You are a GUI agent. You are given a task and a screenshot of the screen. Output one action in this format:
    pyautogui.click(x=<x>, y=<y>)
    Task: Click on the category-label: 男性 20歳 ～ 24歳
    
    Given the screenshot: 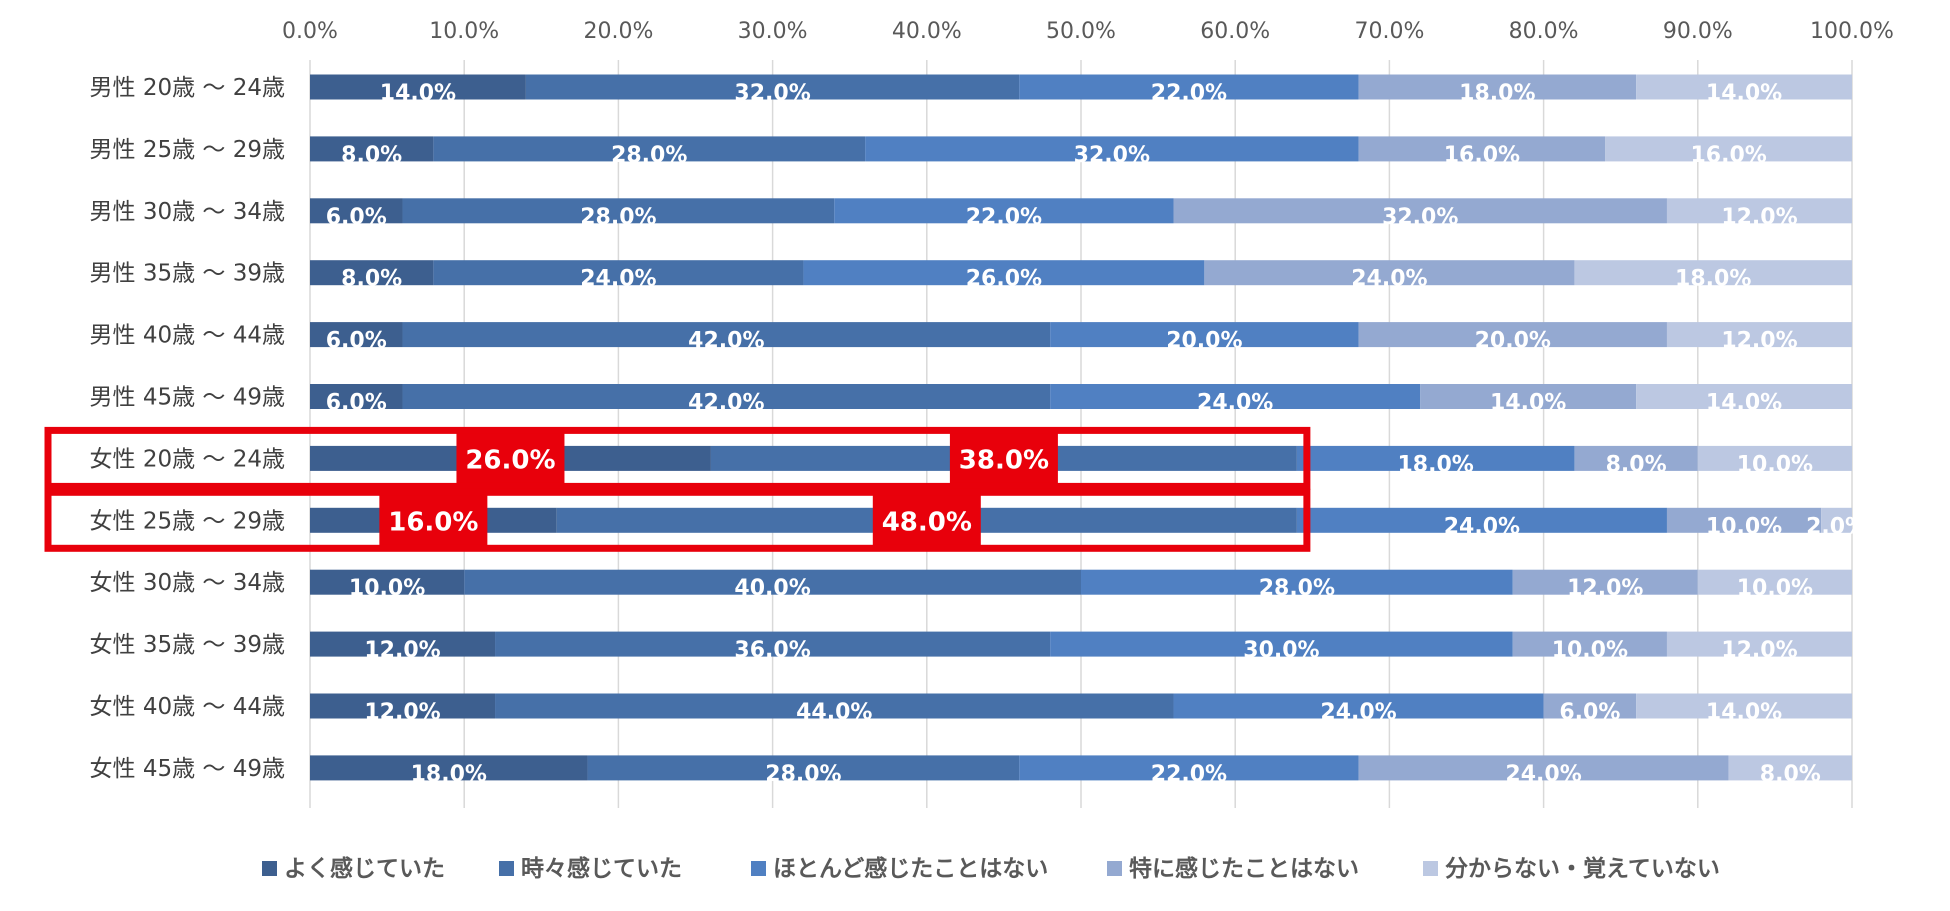 What is the action you would take?
    pyautogui.click(x=187, y=88)
    